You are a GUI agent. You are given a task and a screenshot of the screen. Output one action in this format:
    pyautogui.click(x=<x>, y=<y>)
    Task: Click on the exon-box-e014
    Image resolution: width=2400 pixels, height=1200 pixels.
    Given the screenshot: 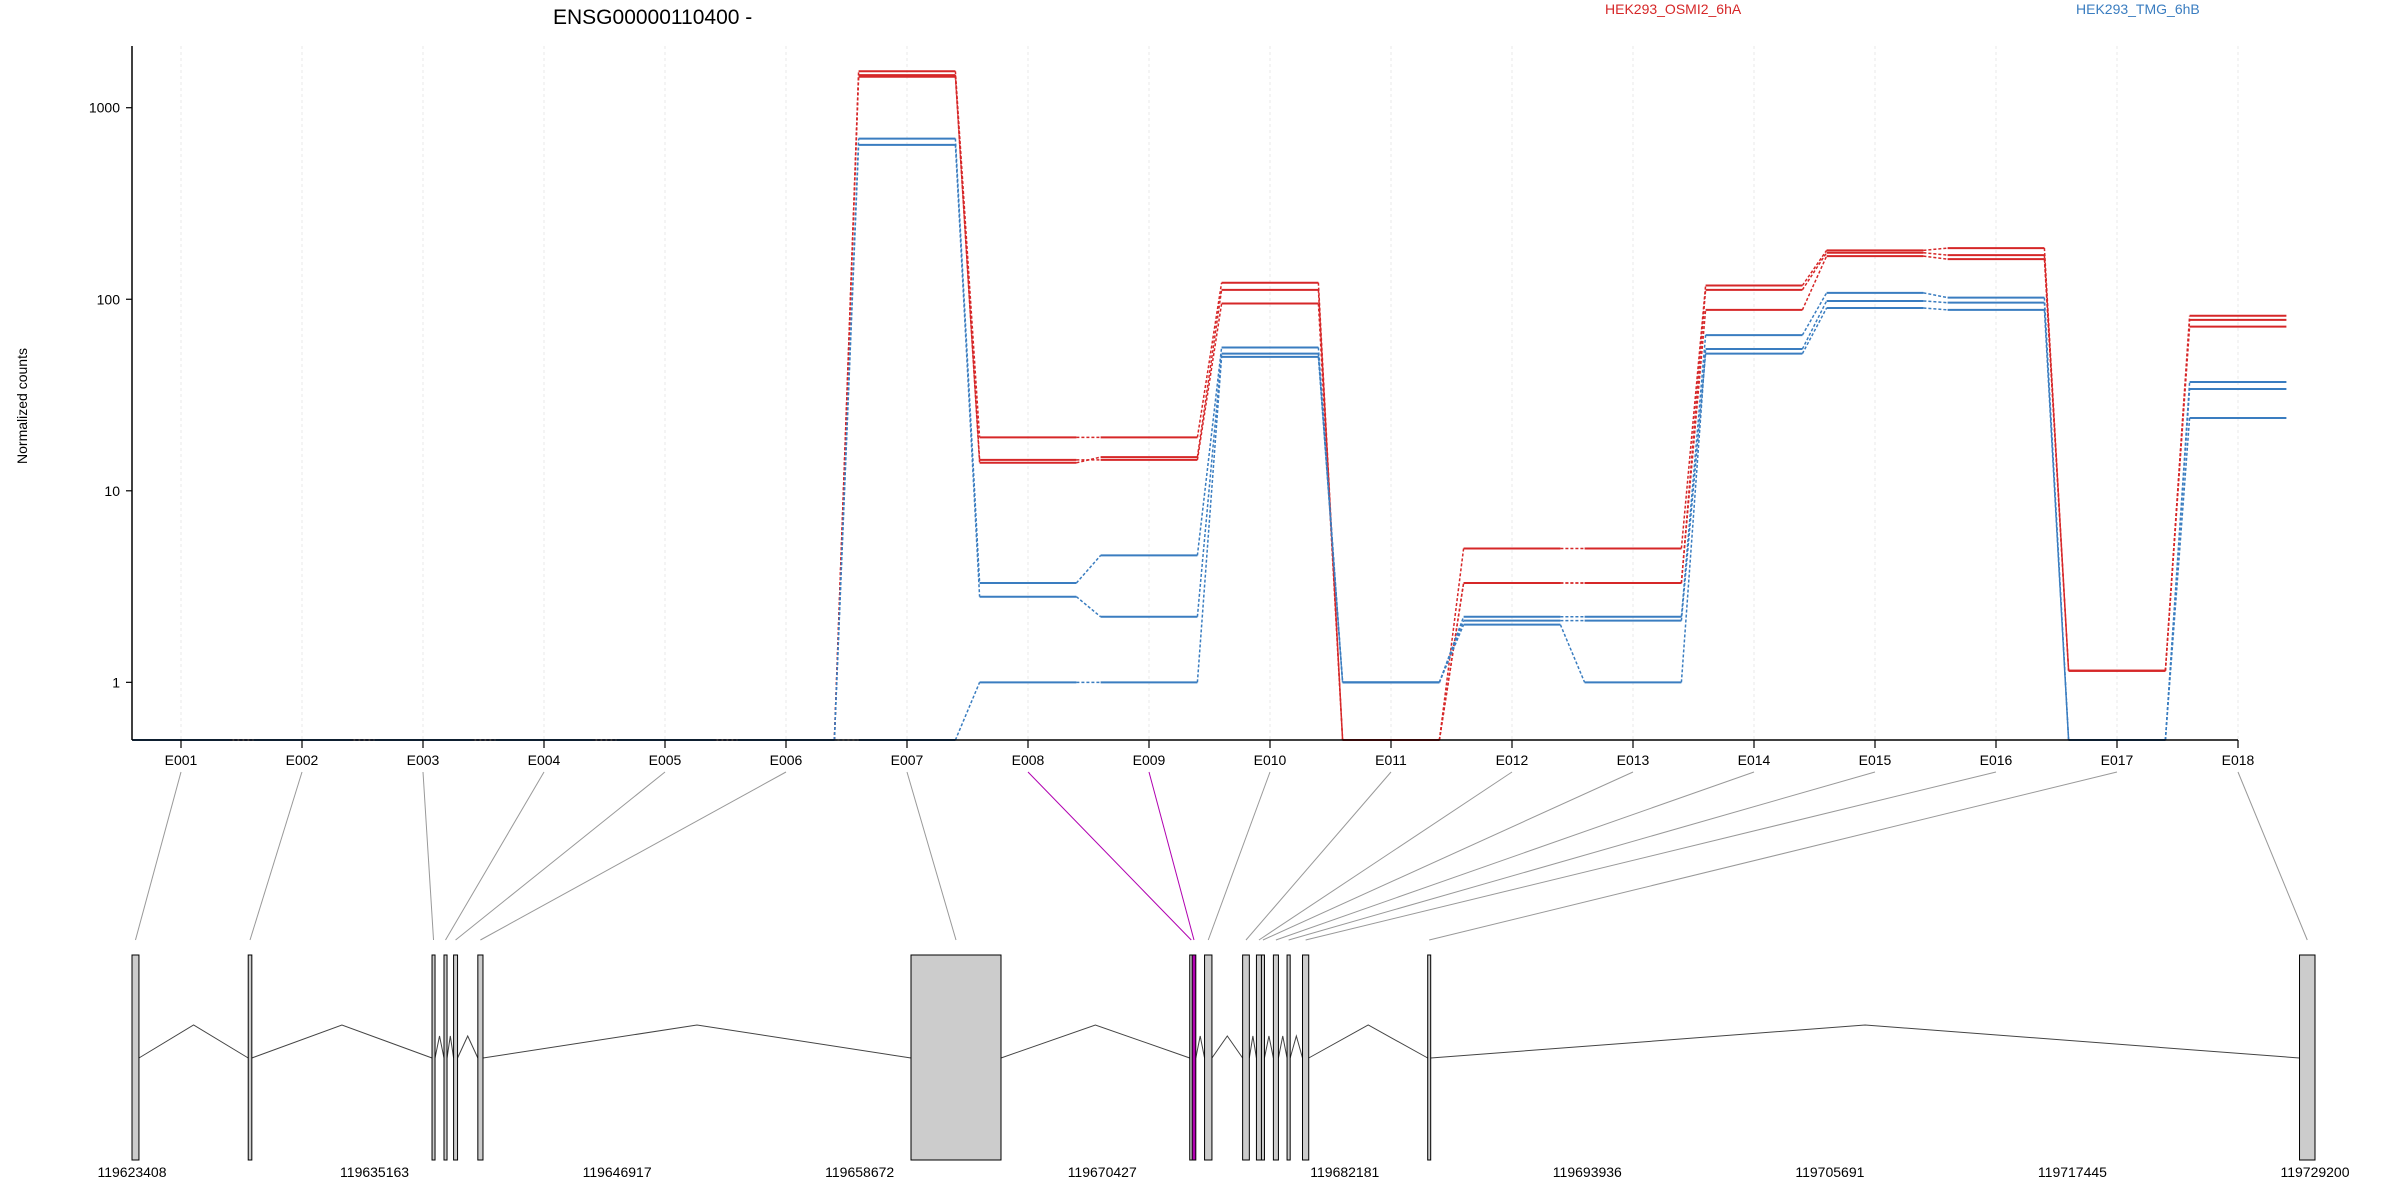 What is the action you would take?
    pyautogui.click(x=1275, y=1057)
    